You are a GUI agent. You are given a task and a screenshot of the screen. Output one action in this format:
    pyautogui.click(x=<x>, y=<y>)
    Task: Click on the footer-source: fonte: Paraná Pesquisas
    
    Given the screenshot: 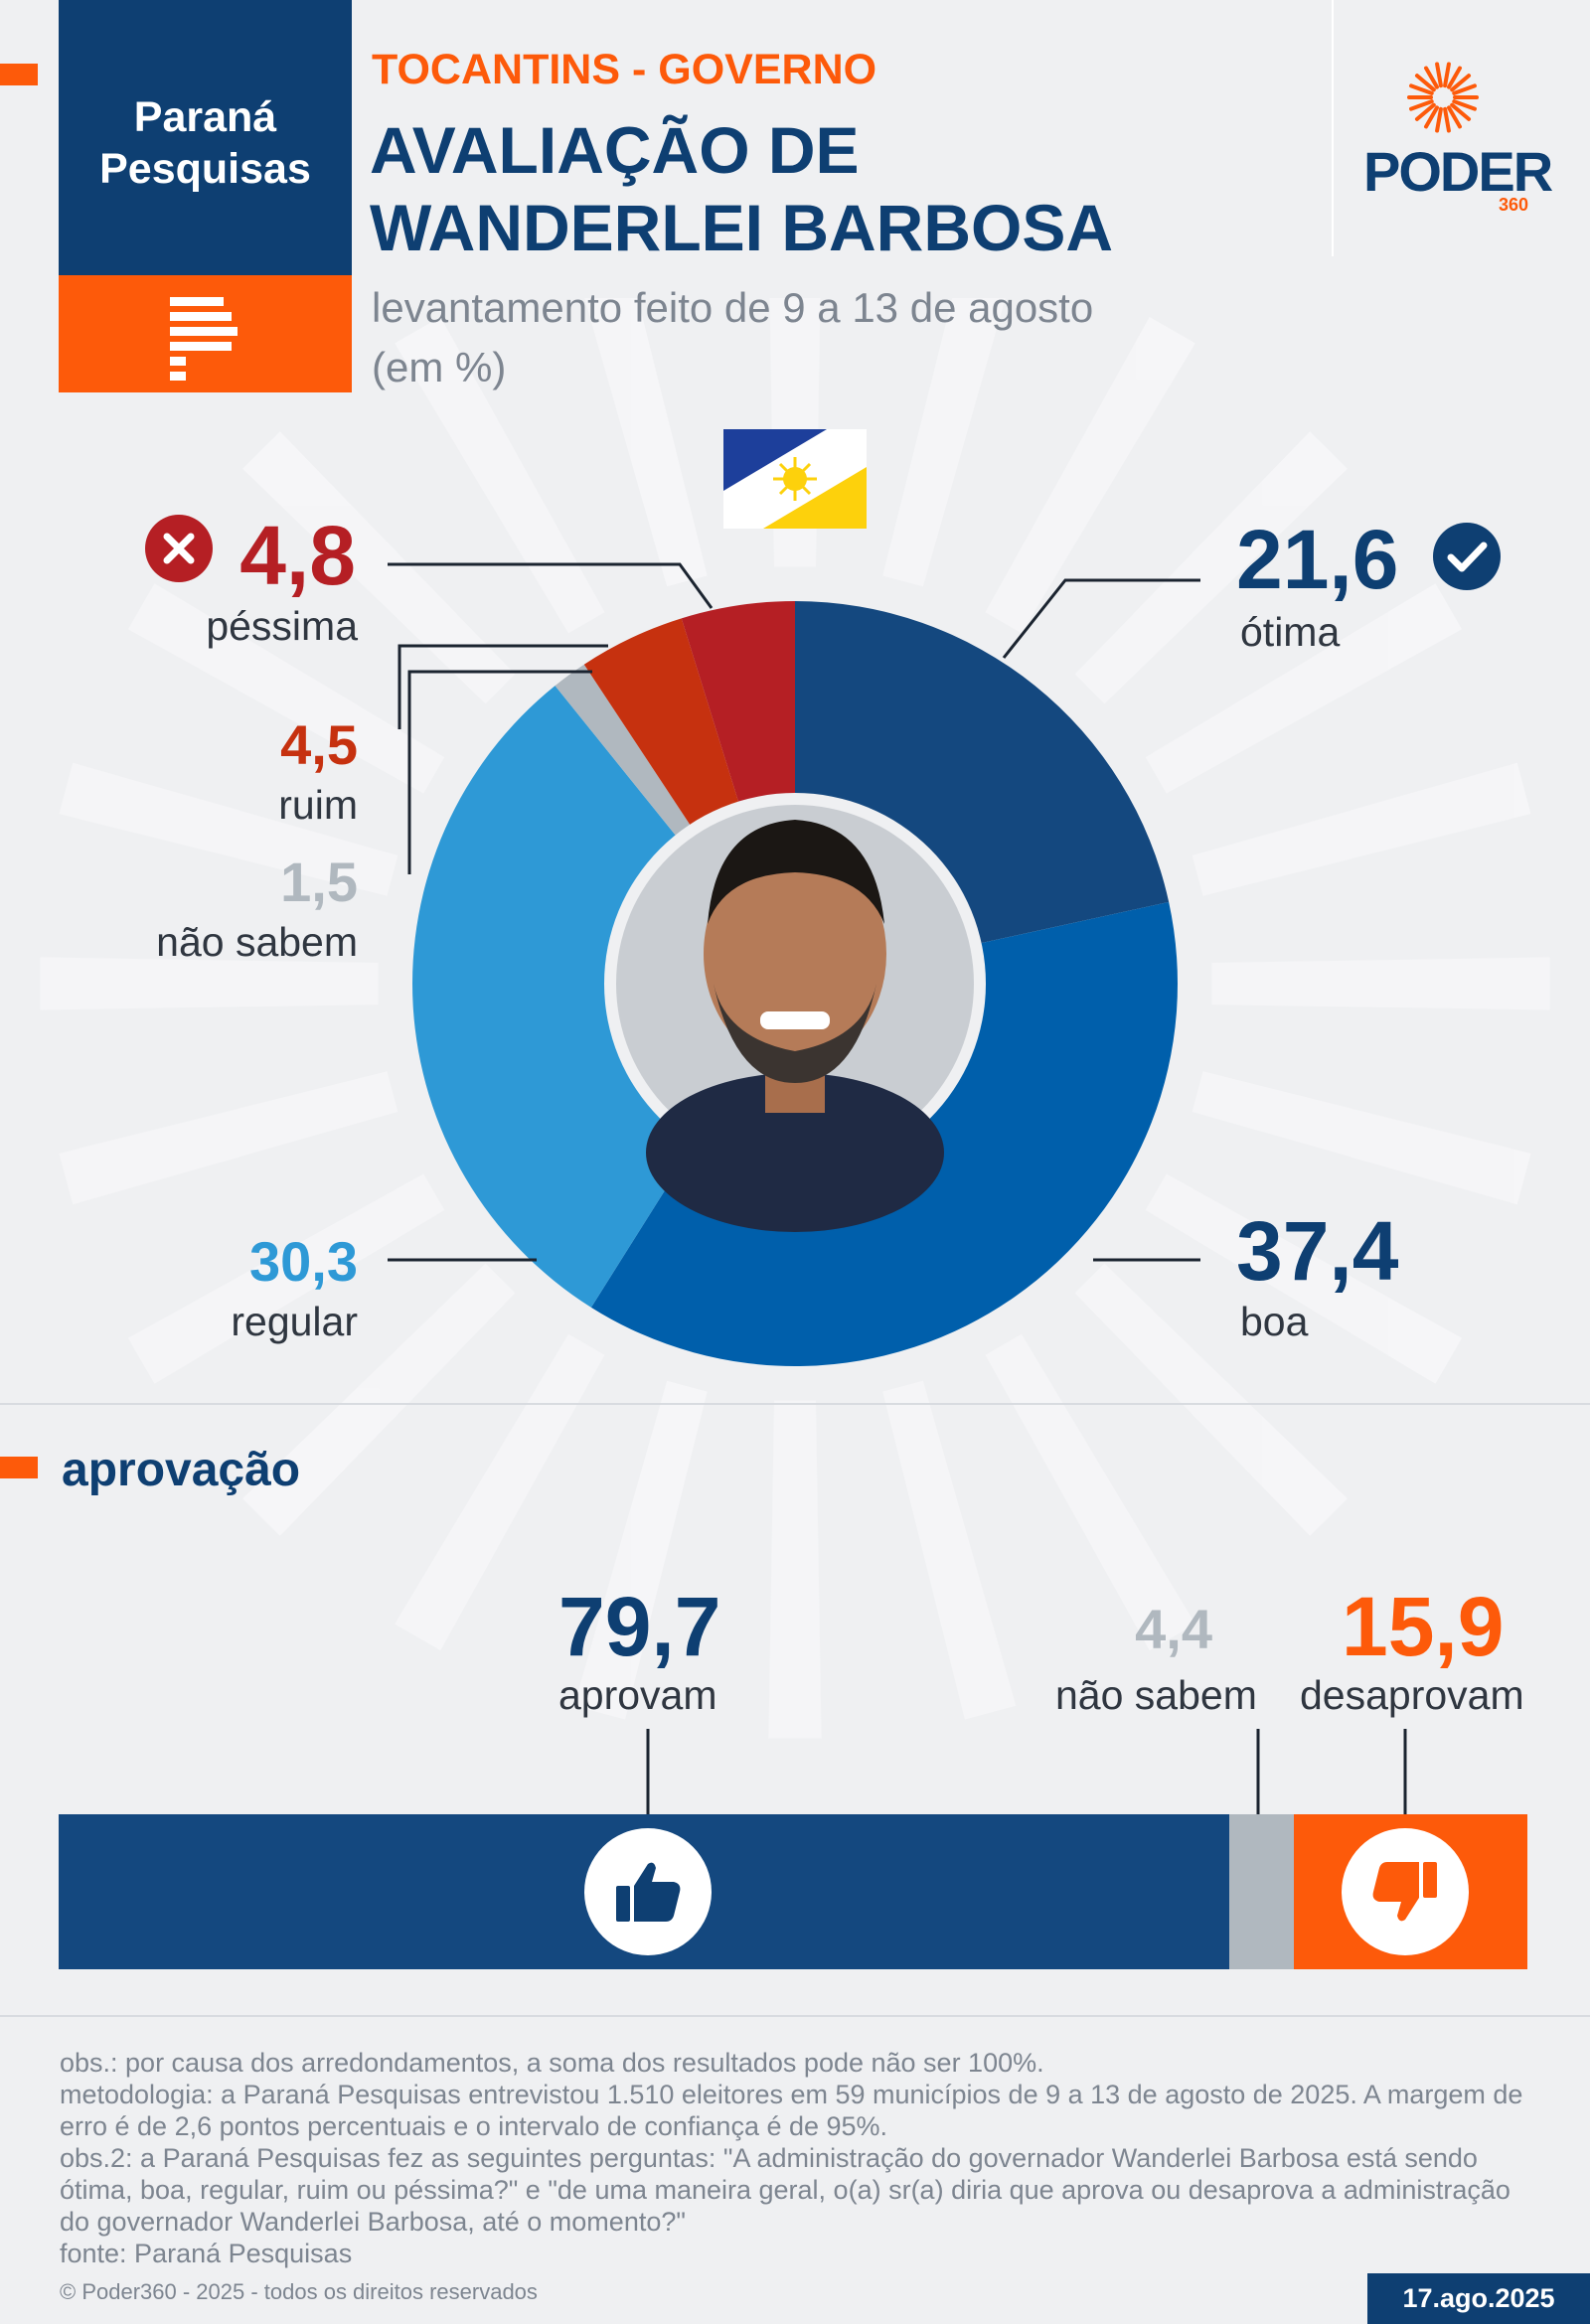 What is the action you would take?
    pyautogui.click(x=206, y=2253)
    